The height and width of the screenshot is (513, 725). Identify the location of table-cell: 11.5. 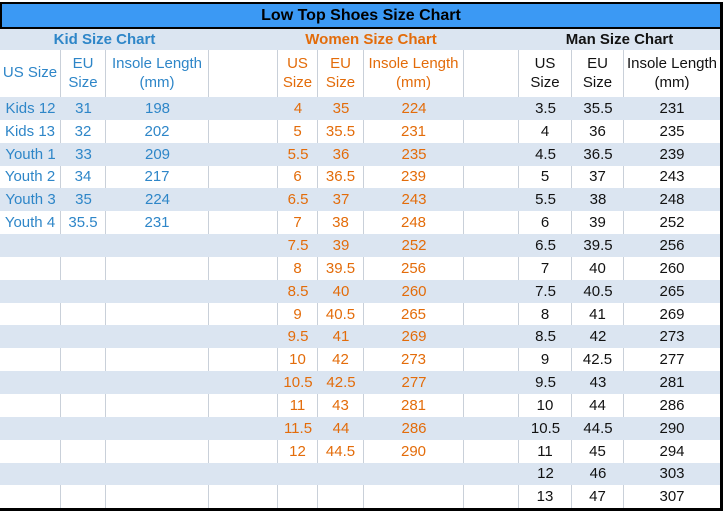
(298, 428).